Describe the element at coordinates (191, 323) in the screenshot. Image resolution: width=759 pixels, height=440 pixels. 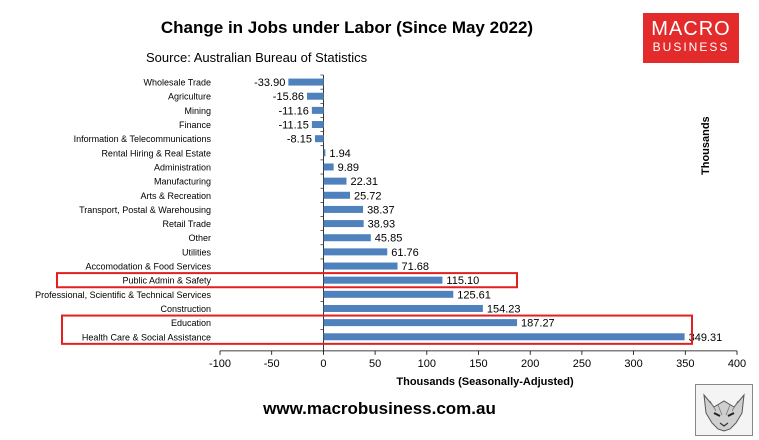
I see `category-label: Education` at that location.